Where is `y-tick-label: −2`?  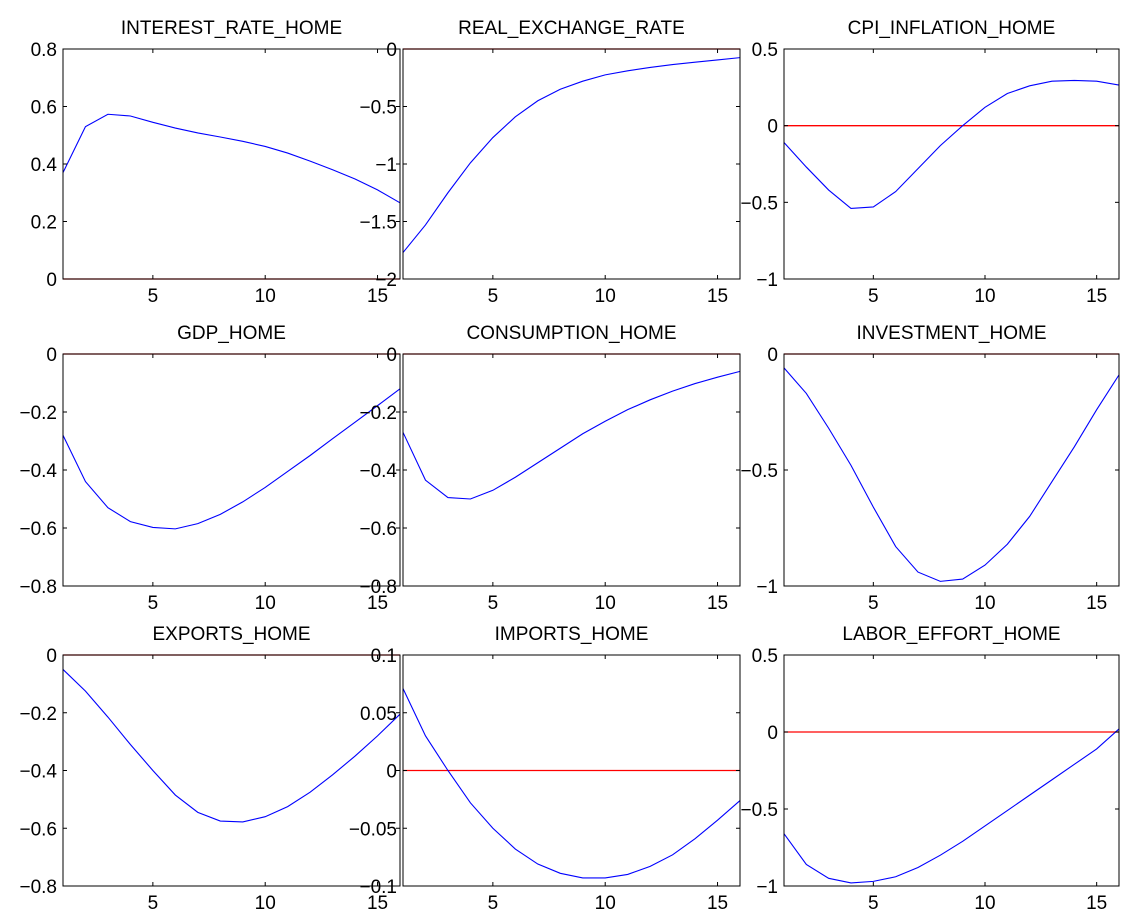 y-tick-label: −2 is located at coordinates (386, 280).